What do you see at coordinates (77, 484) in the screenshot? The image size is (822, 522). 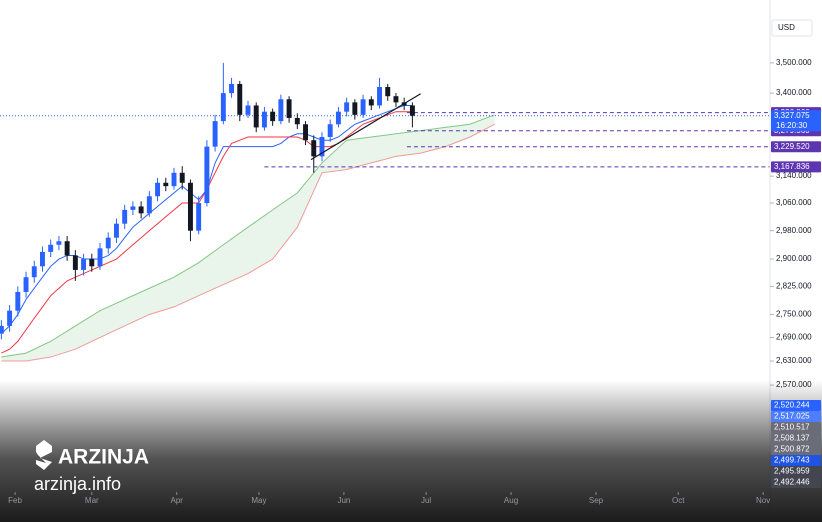 I see `brand-site: arzinja.info` at bounding box center [77, 484].